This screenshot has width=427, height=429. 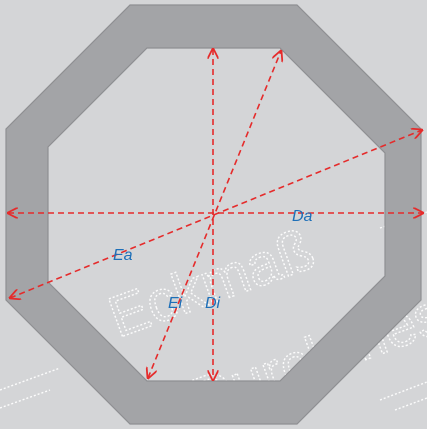 I want to click on label-outer-across-corners: Ea, so click(x=123, y=255).